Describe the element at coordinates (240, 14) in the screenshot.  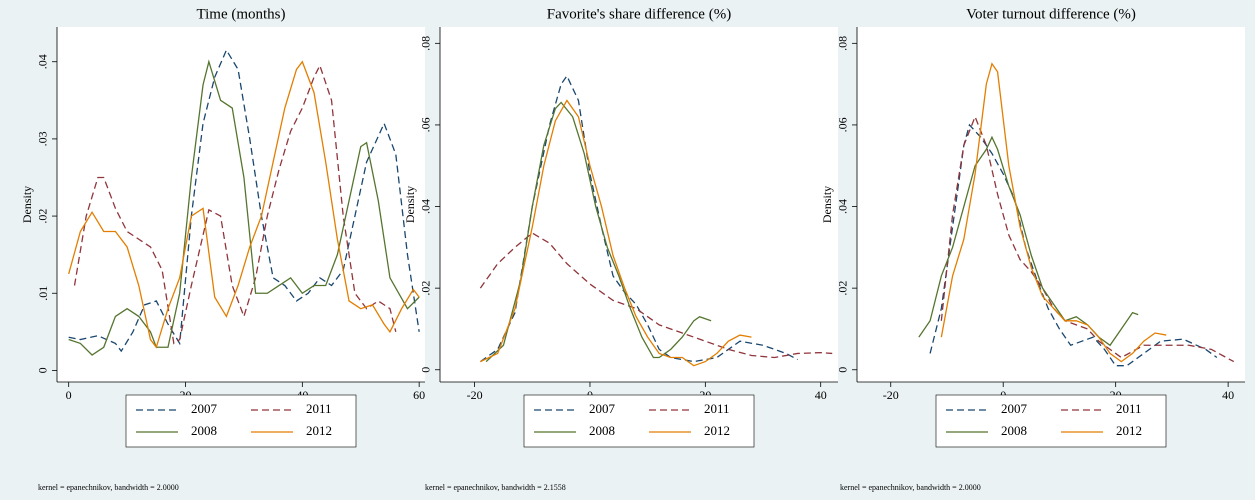
I see `panel-title: Time (months)` at that location.